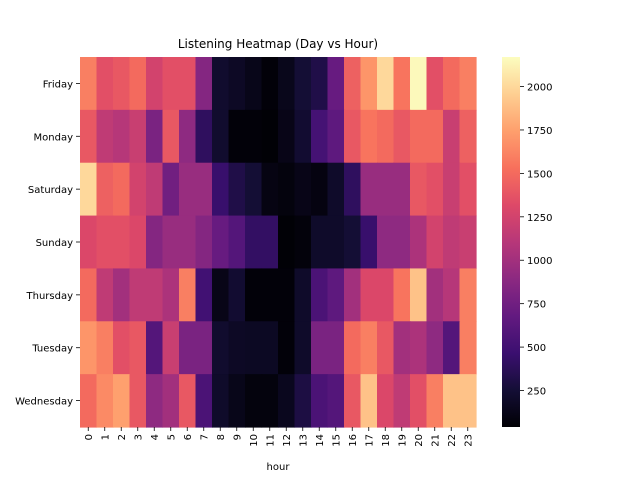  What do you see at coordinates (287, 440) in the screenshot?
I see `x-tick-label: 12` at bounding box center [287, 440].